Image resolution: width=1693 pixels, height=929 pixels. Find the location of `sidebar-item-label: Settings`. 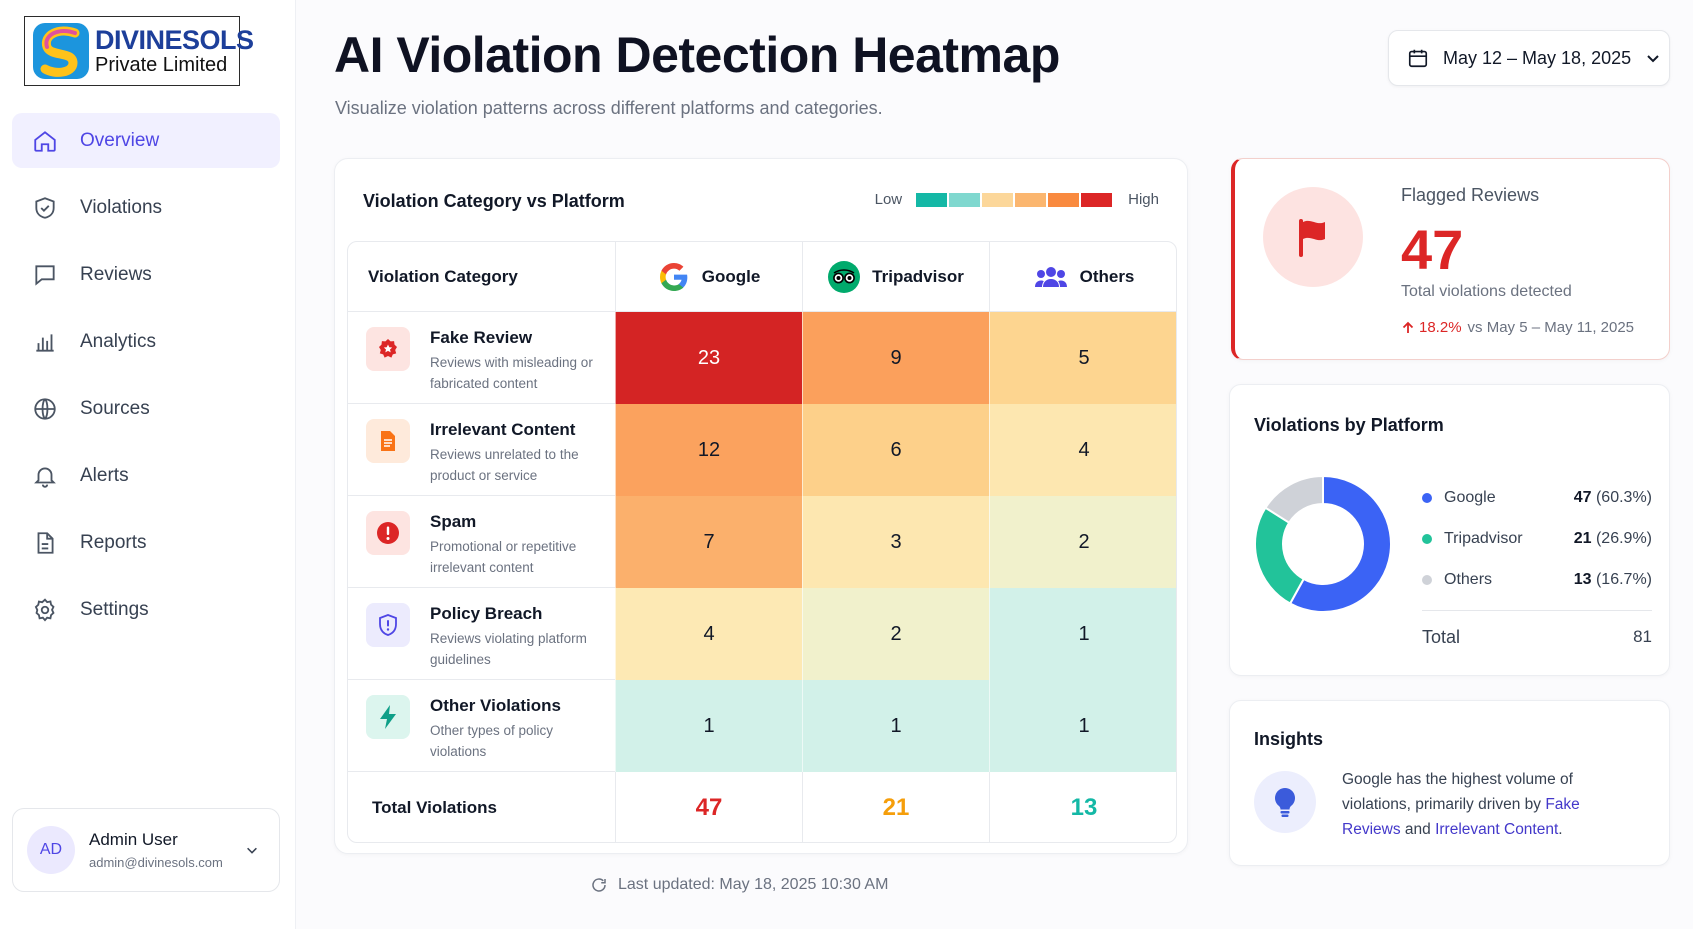

sidebar-item-label: Settings is located at coordinates (114, 609).